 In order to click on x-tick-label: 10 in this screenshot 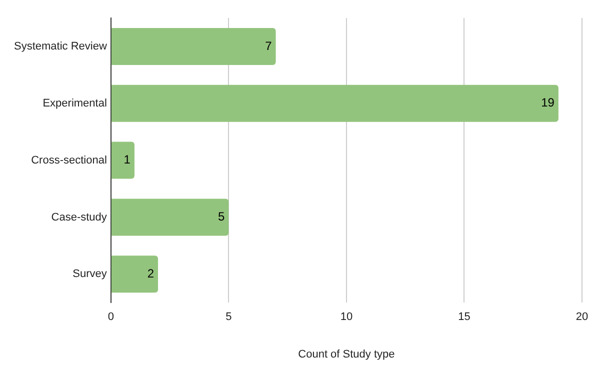, I will do `click(346, 317)`.